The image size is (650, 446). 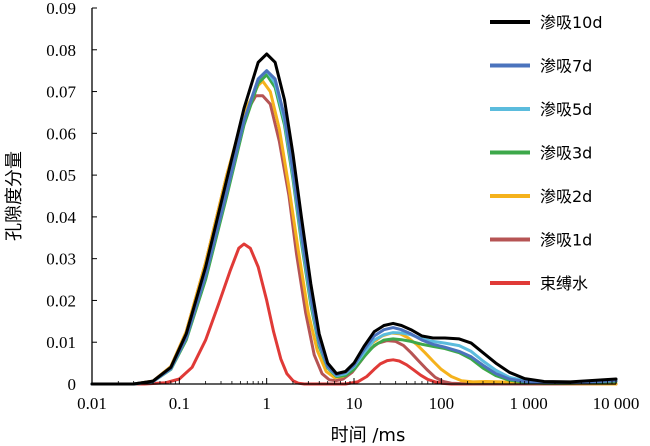 I want to click on y-tick-label: 0.05, so click(x=61, y=175).